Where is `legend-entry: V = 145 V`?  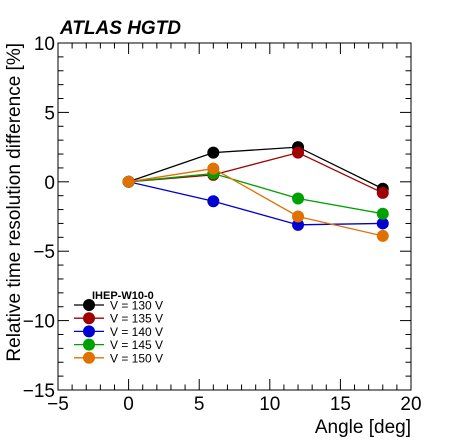
legend-entry: V = 145 V is located at coordinates (118, 345).